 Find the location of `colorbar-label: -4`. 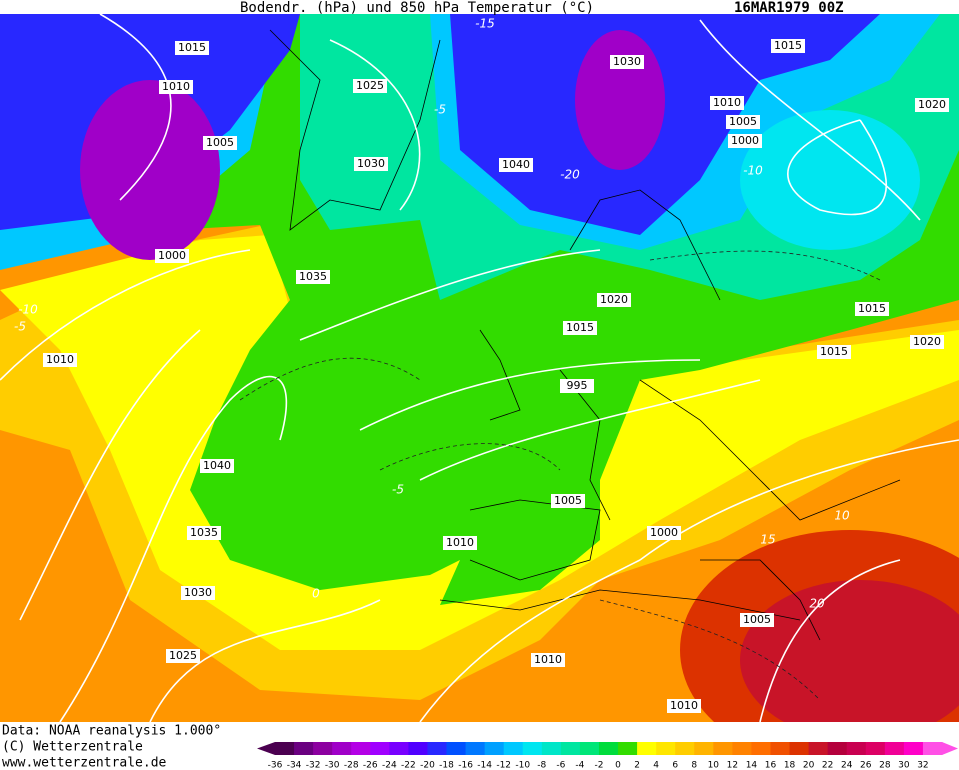

colorbar-label: -4 is located at coordinates (579, 765).